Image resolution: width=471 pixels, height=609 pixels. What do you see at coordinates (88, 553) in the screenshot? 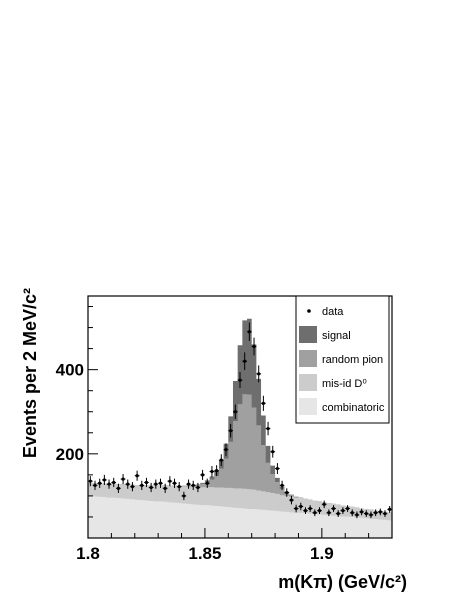
I see `x-tick-label: 1.8` at bounding box center [88, 553].